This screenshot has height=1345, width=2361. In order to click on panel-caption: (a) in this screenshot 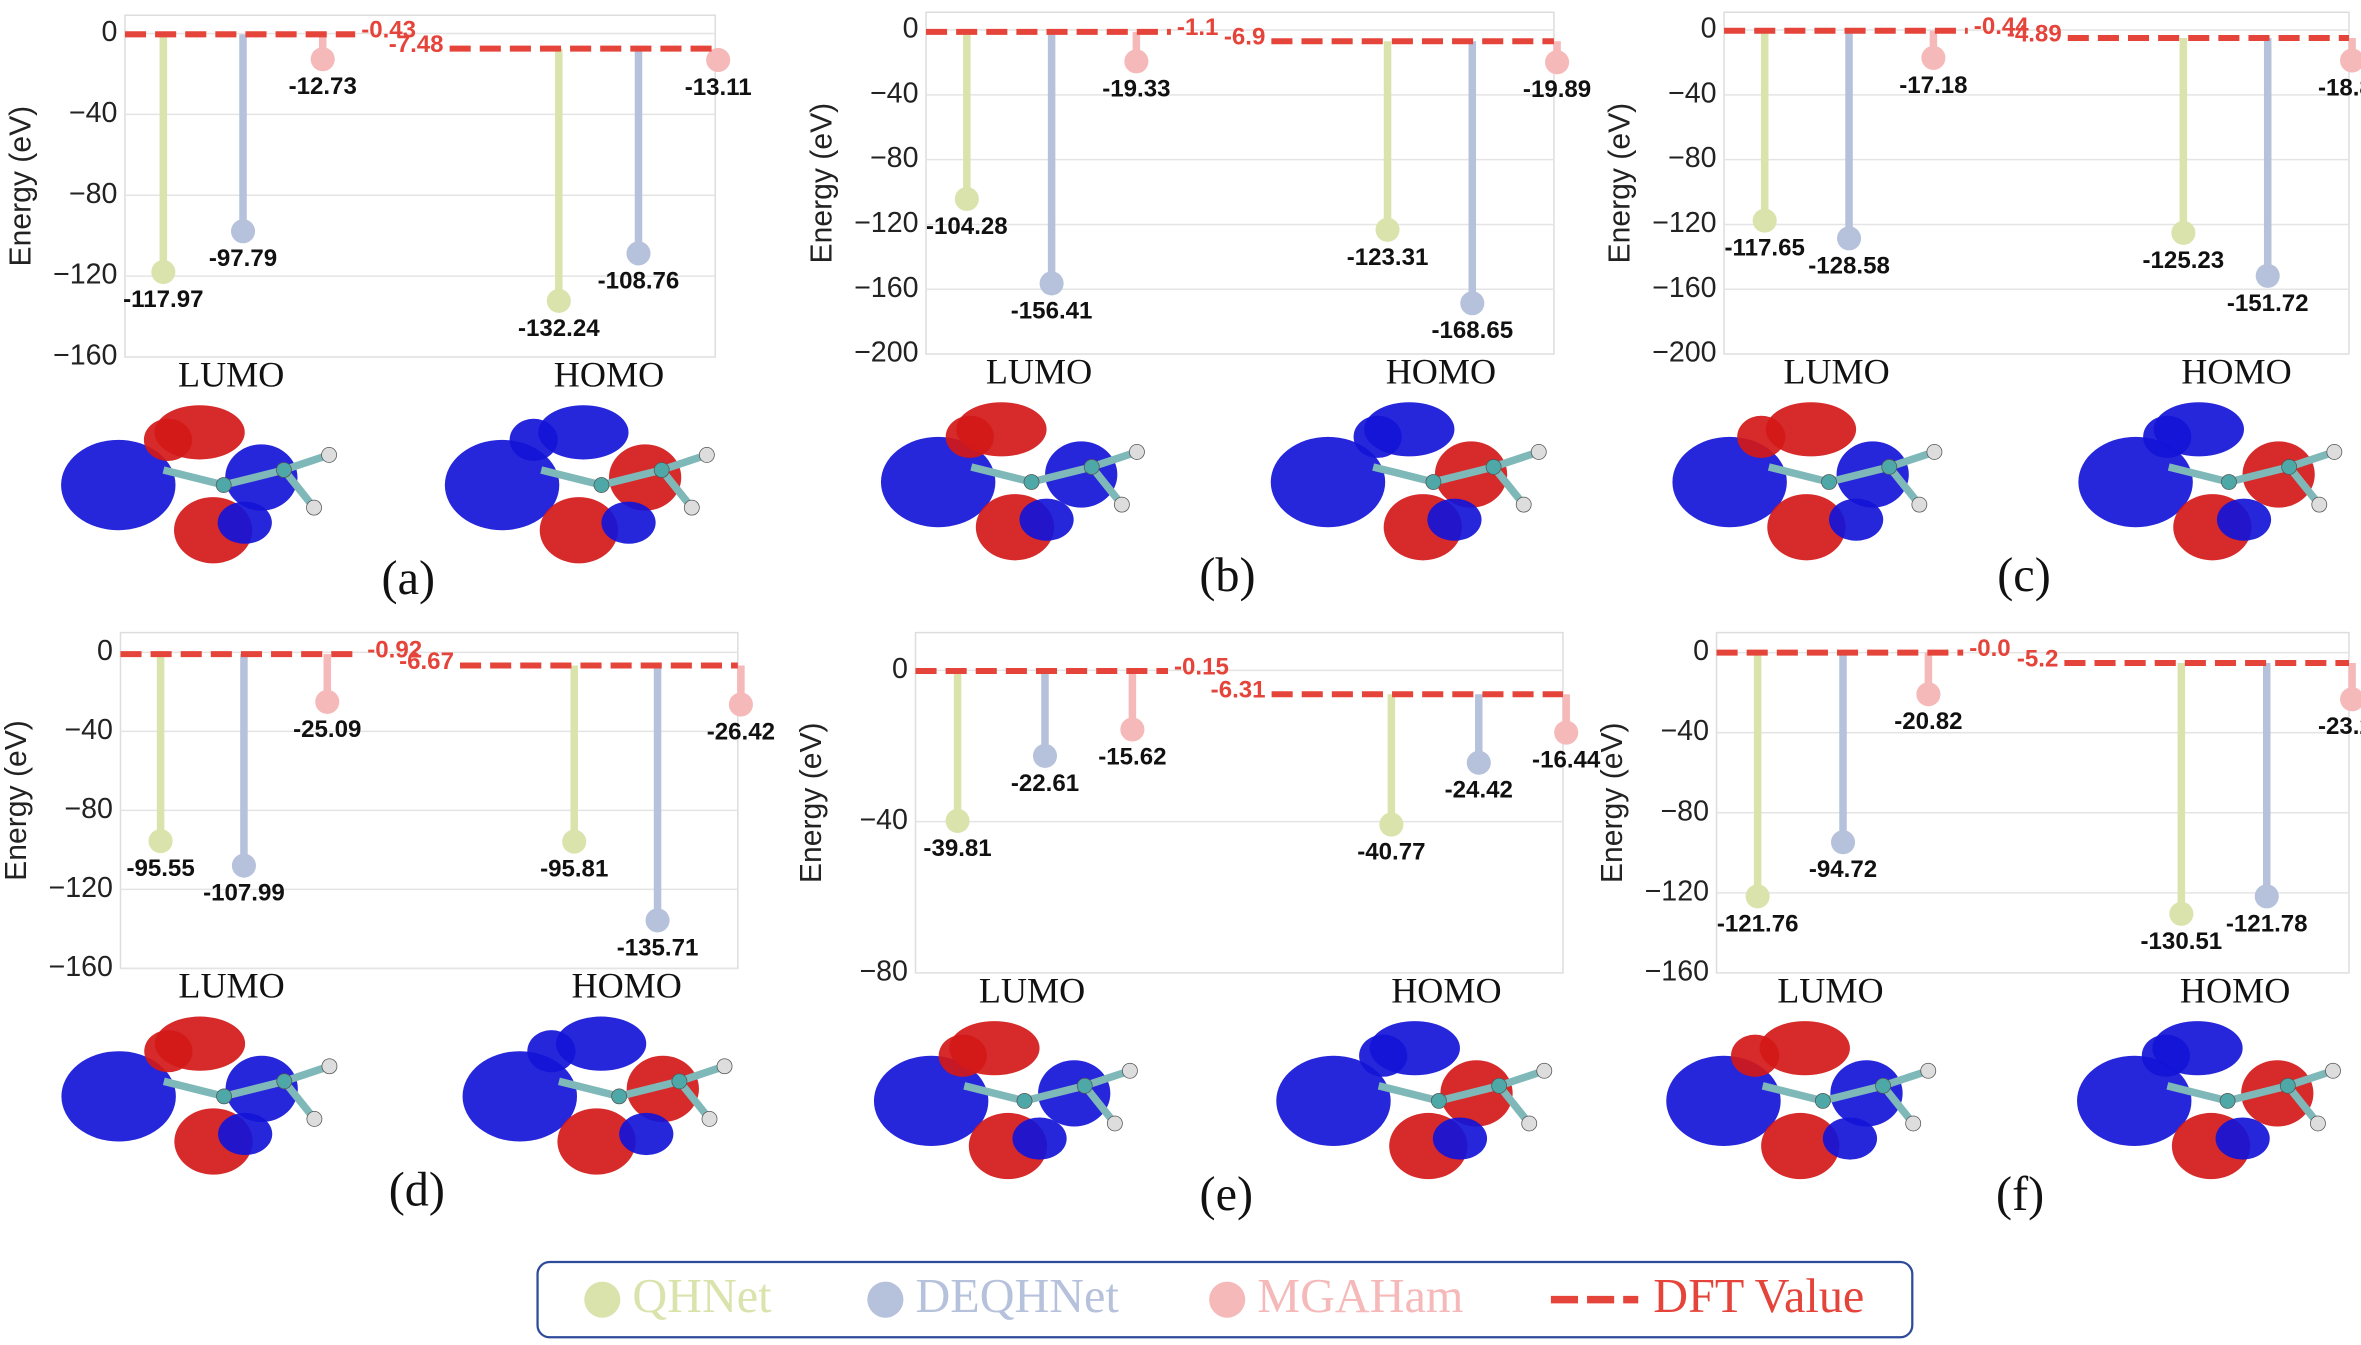, I will do `click(408, 578)`.